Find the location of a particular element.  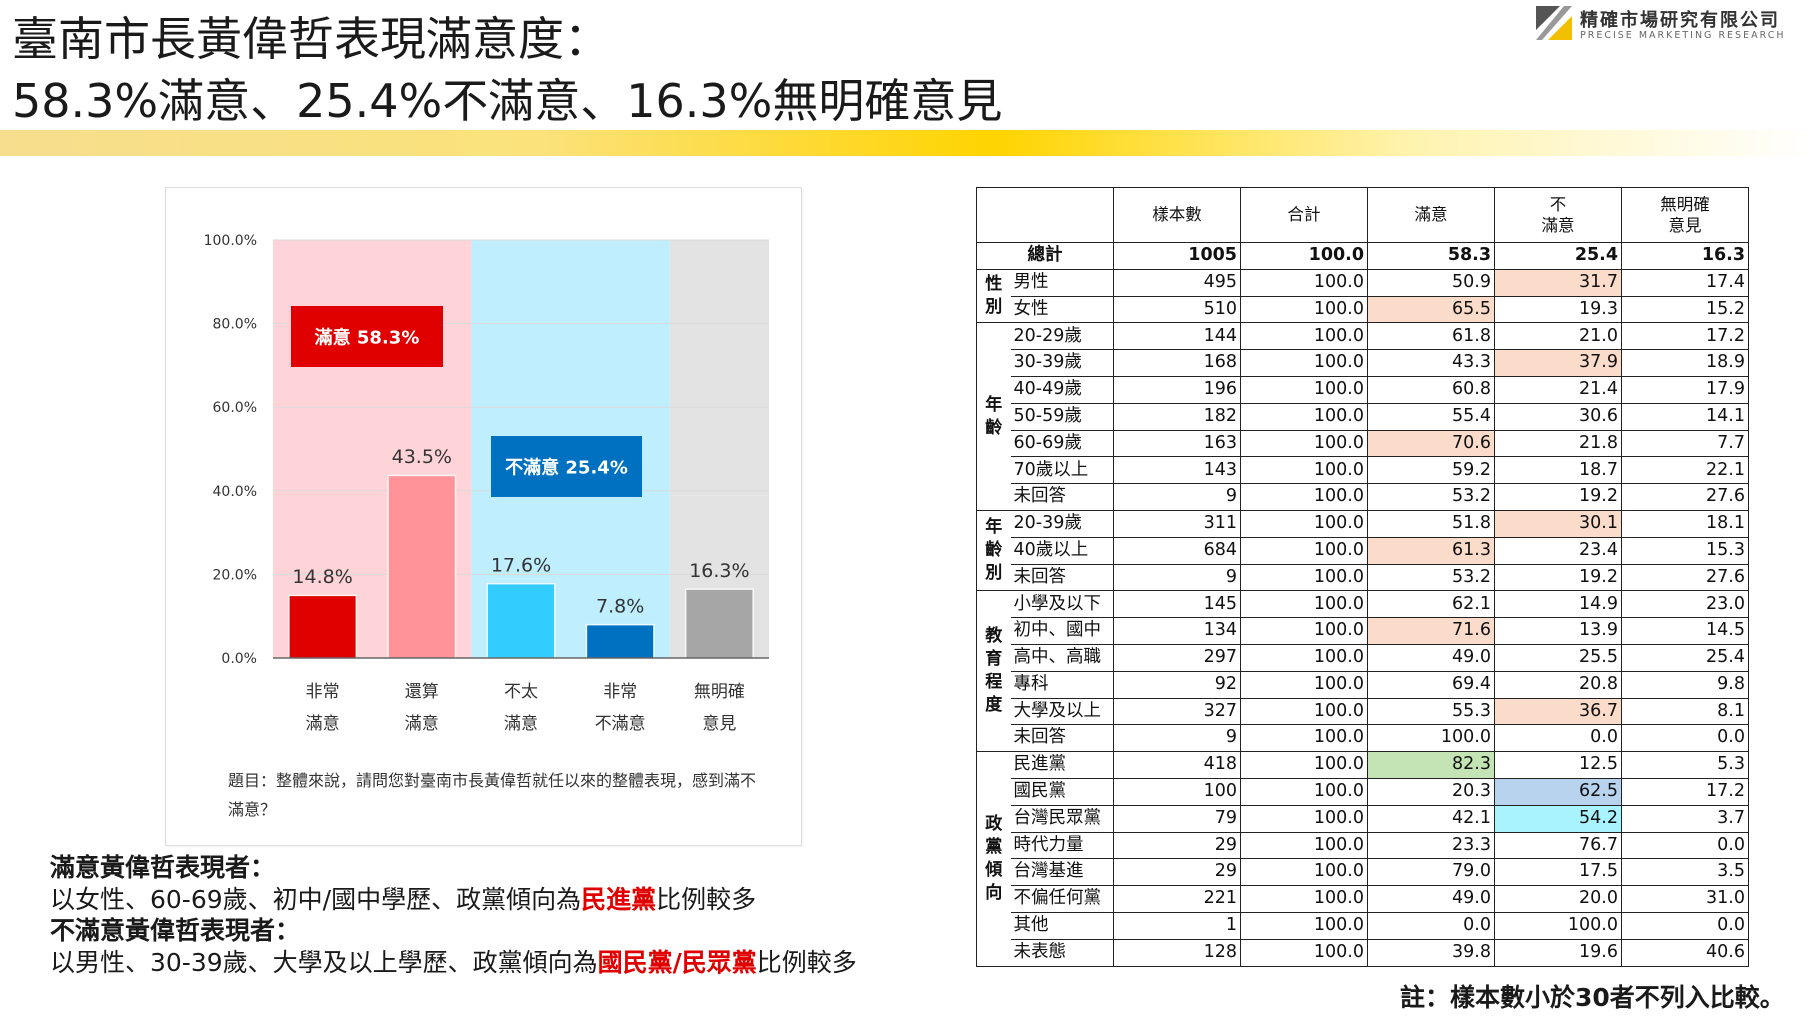

table-cell: 62.1 is located at coordinates (1431, 604).